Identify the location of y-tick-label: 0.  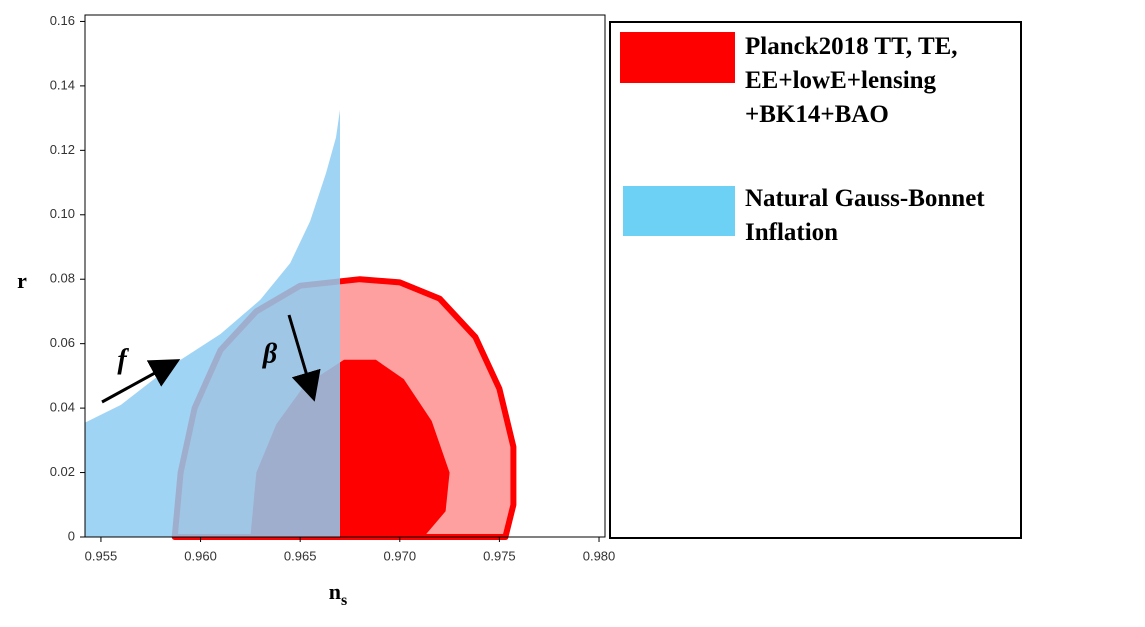
(71, 535).